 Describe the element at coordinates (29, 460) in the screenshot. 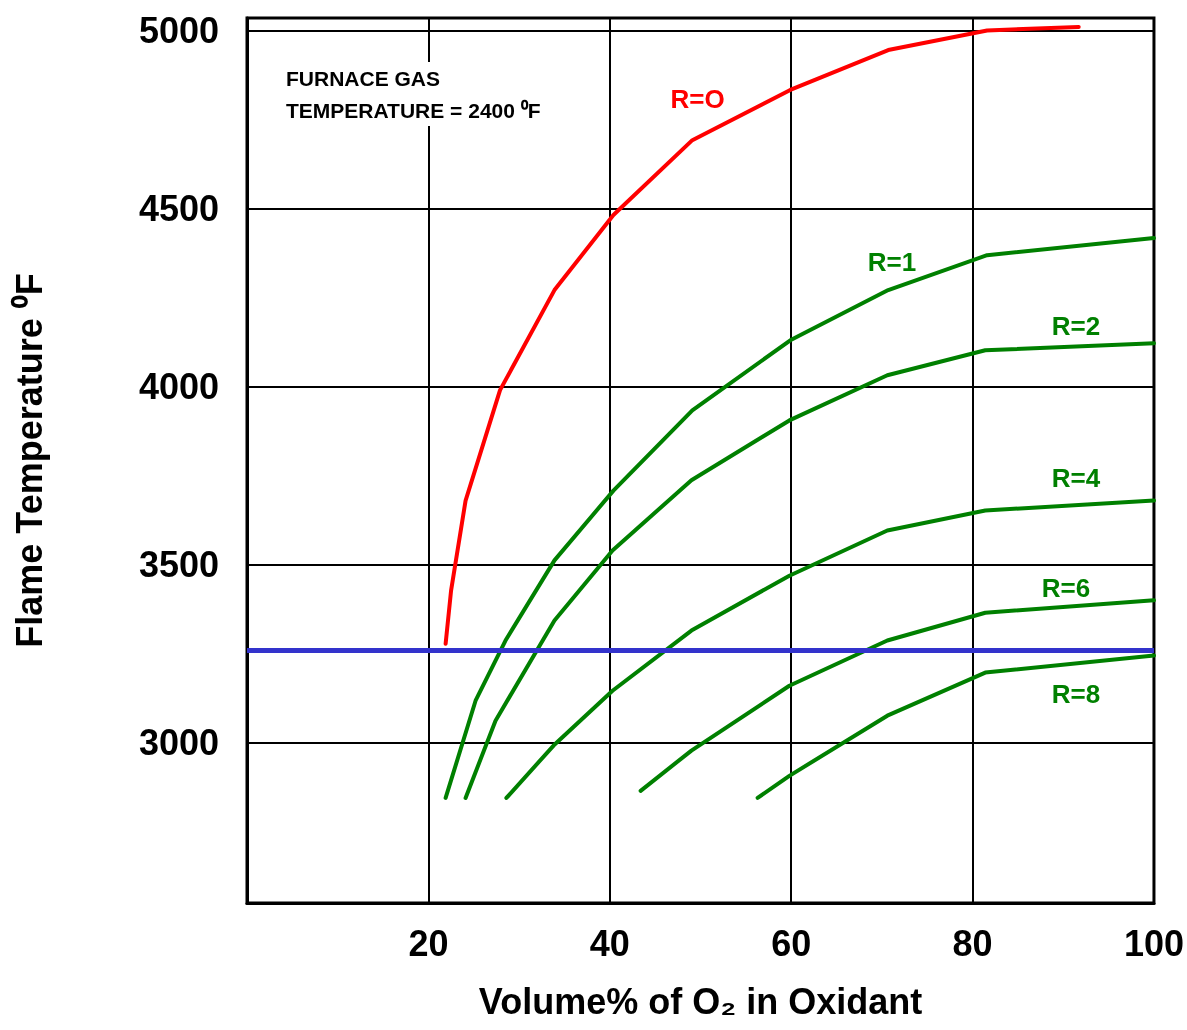

I see `y-axis-title: Flame Temperature ⁰F` at that location.